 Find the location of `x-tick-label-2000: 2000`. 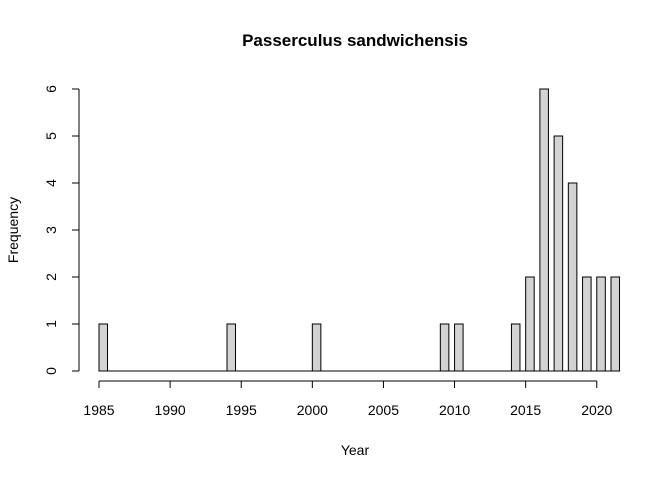

x-tick-label-2000: 2000 is located at coordinates (312, 410).